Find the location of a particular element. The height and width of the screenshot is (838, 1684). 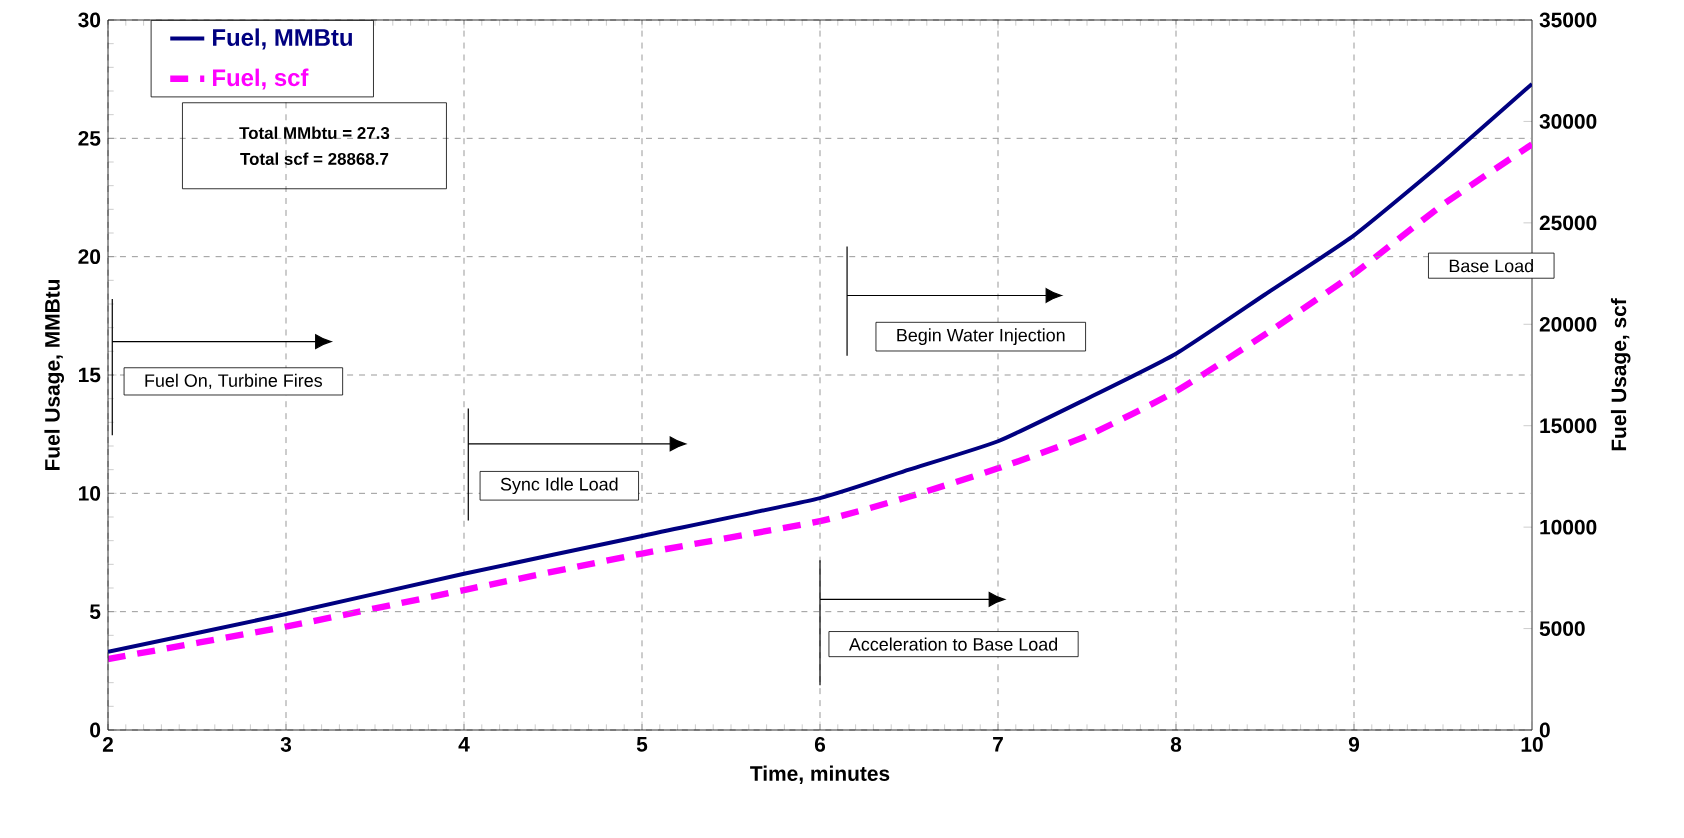

y2-tick-label: 5000 is located at coordinates (1562, 628).